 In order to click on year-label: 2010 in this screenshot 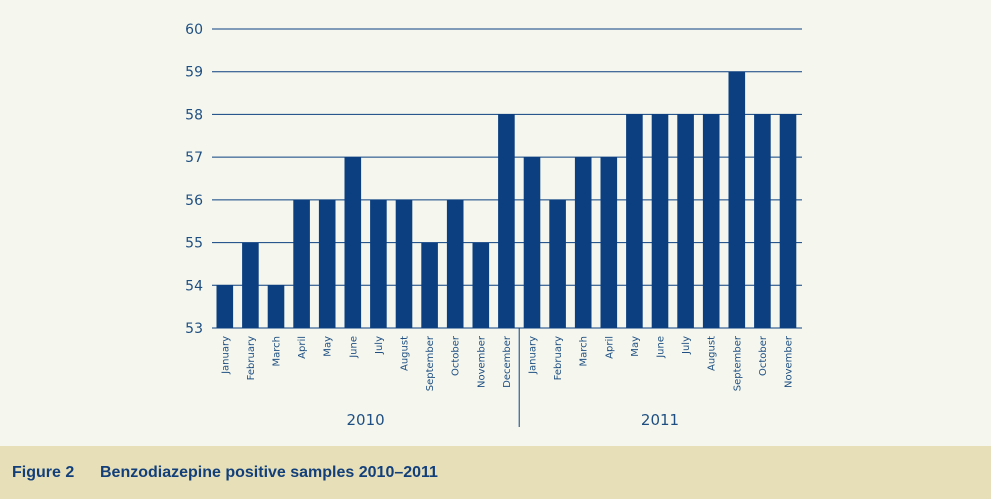, I will do `click(366, 420)`.